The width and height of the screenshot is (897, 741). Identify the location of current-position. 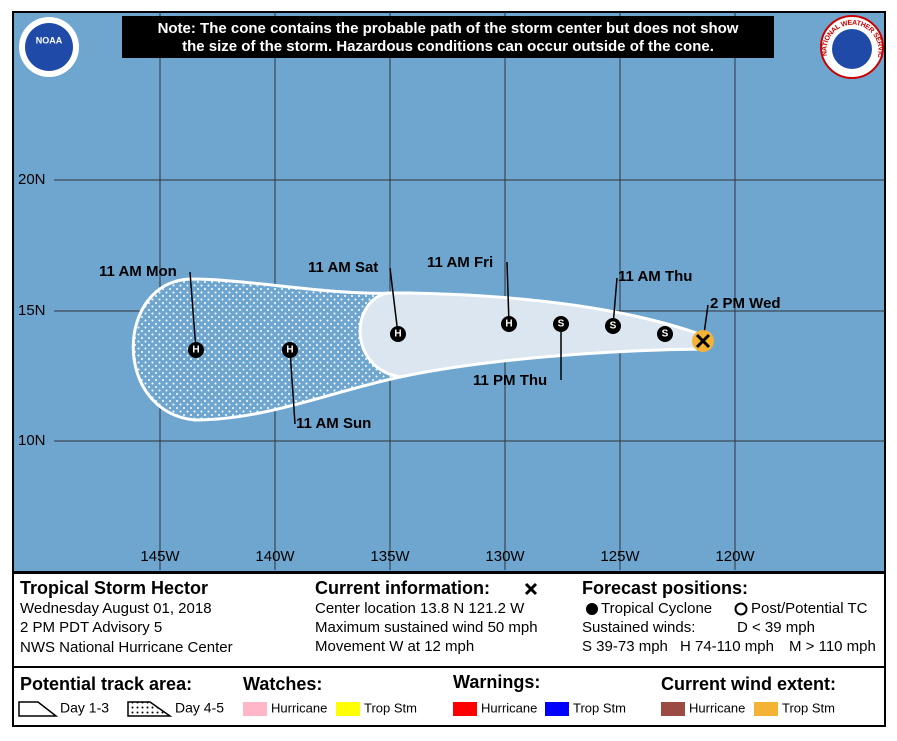
(703, 341).